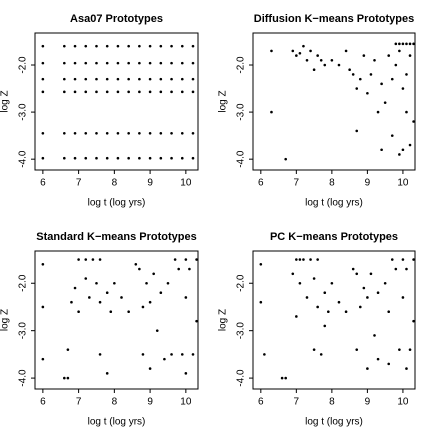 This screenshot has height=436, width=436. I want to click on panel-title: Asa07 Prototypes, so click(116, 19).